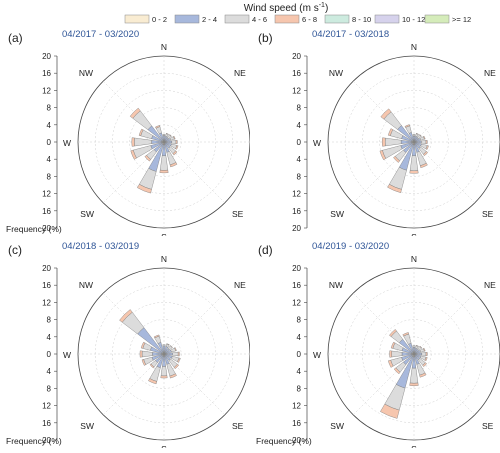  What do you see at coordinates (15, 38) in the screenshot?
I see `panel-label: (a)` at bounding box center [15, 38].